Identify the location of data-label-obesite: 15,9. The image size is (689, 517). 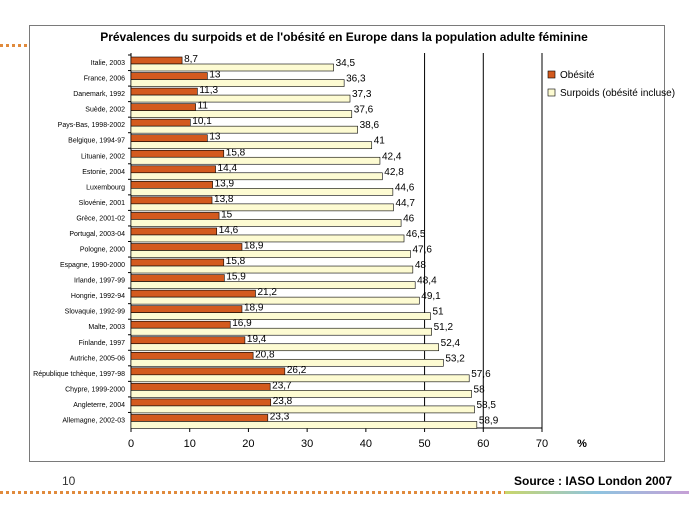
(236, 277).